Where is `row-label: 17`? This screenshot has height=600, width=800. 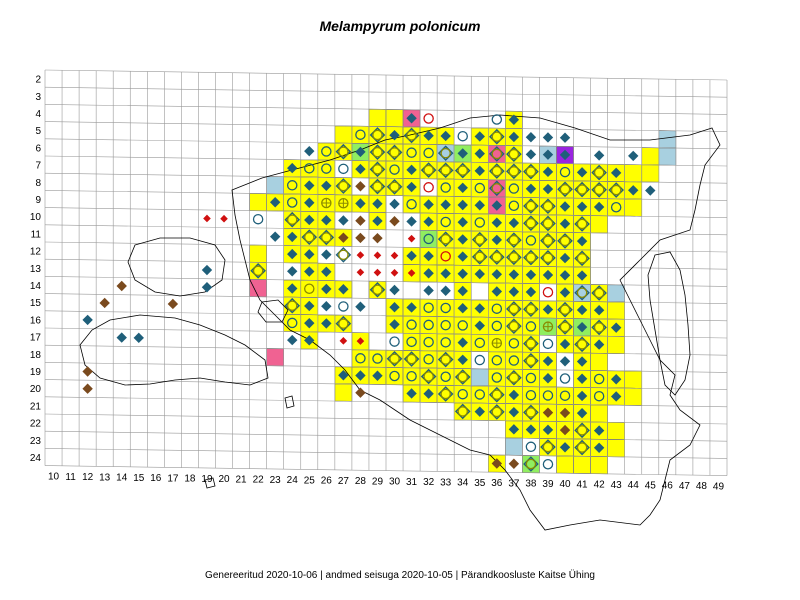
row-label: 17 is located at coordinates (36, 338).